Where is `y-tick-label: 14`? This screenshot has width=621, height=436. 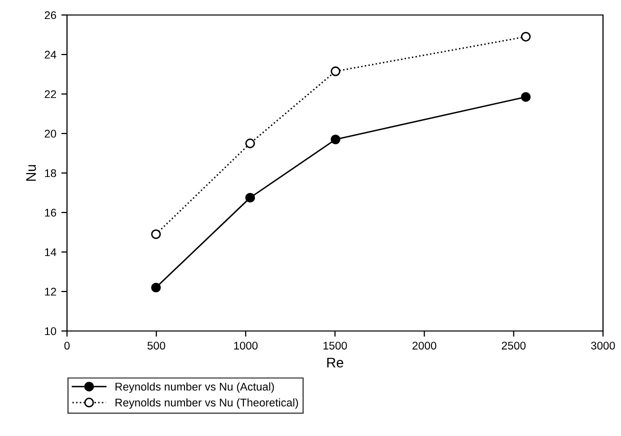
y-tick-label: 14 is located at coordinates (50, 252).